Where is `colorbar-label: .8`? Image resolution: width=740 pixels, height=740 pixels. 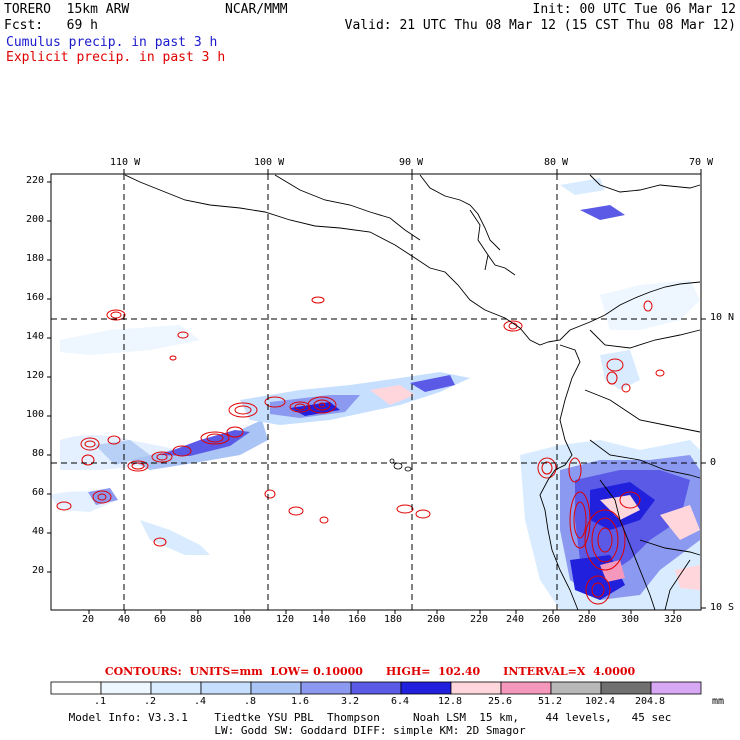
colorbar-label: .8 is located at coordinates (250, 701).